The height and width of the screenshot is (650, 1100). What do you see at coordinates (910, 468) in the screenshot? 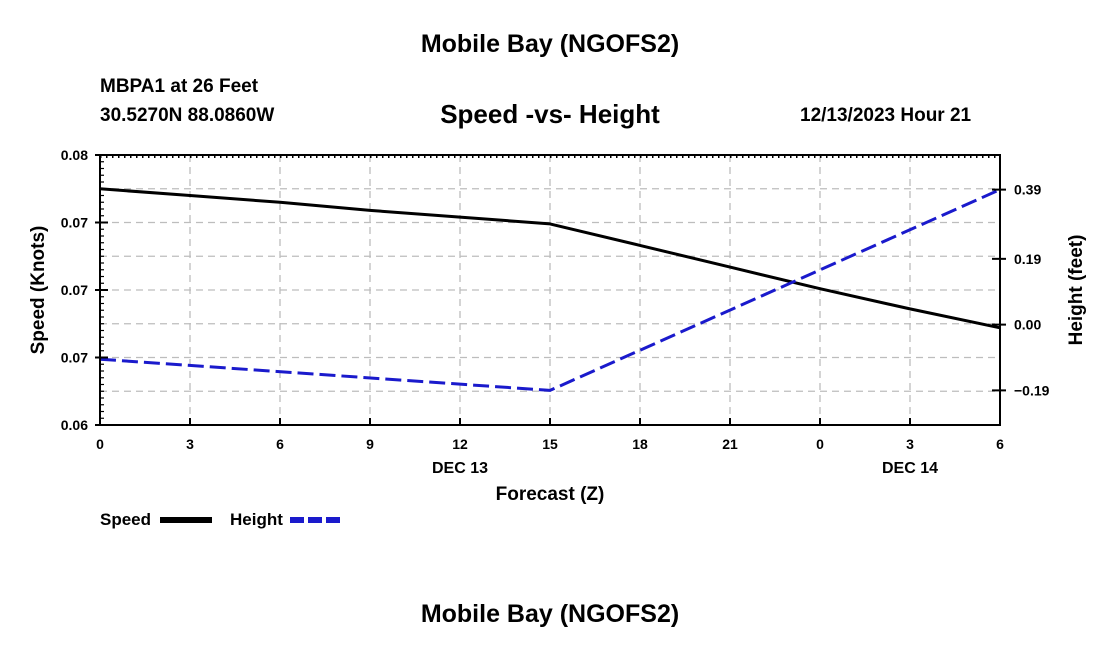
I see `x-date-label: DEC 14` at bounding box center [910, 468].